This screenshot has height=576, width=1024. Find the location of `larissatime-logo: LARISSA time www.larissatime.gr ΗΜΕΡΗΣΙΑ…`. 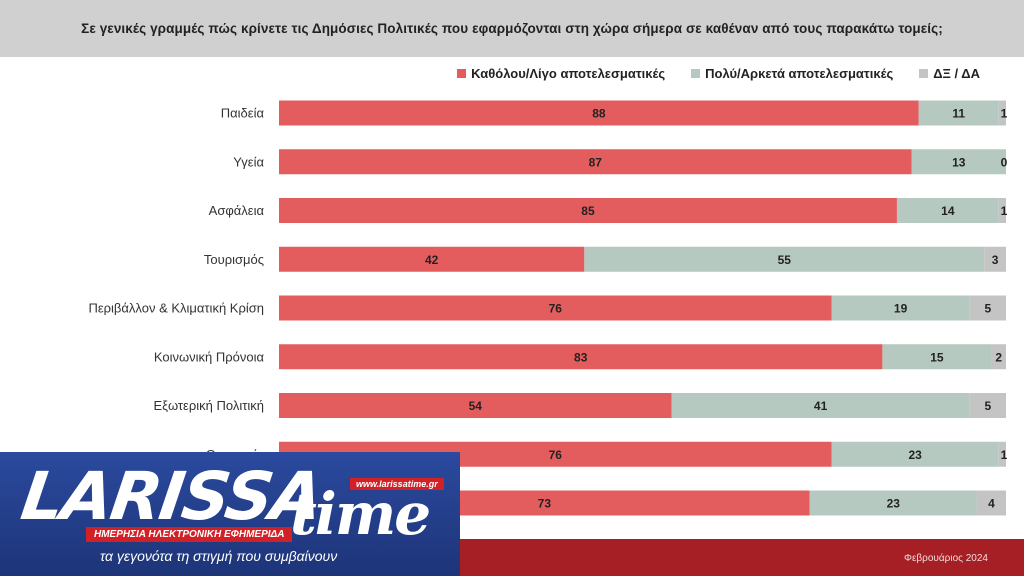

larissatime-logo: LARISSA time www.larissatime.gr ΗΜΕΡΗΣΙΑ… is located at coordinates (230, 514).